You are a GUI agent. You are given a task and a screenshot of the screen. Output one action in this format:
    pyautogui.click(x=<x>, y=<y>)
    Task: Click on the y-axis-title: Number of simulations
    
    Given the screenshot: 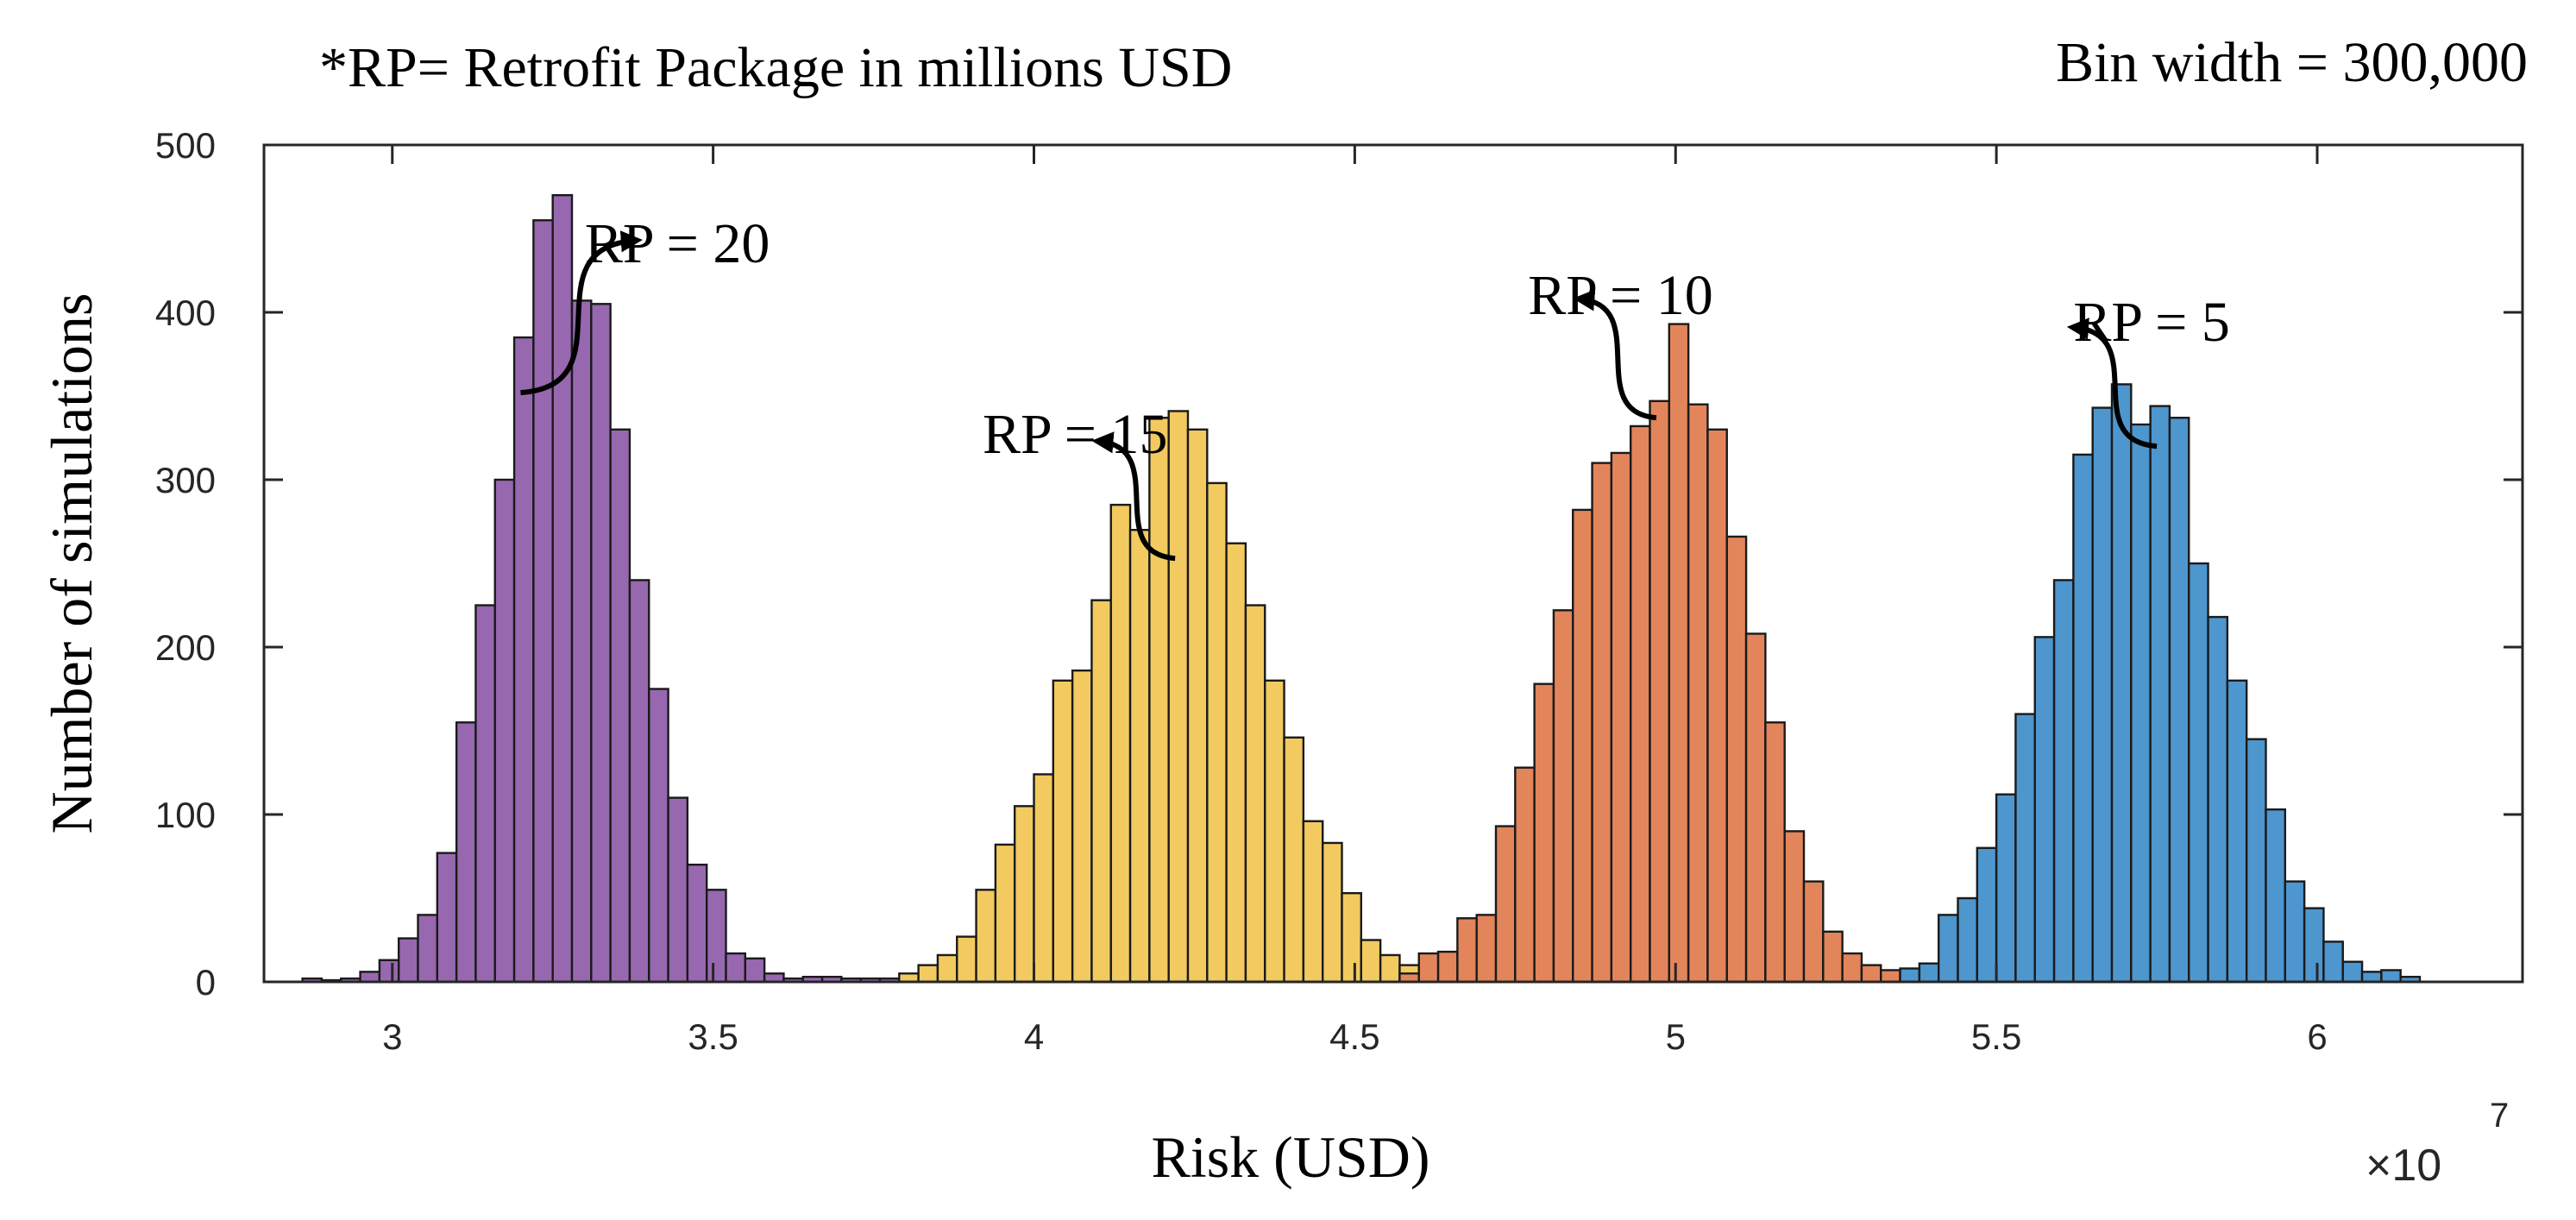 What is the action you would take?
    pyautogui.click(x=71, y=563)
    